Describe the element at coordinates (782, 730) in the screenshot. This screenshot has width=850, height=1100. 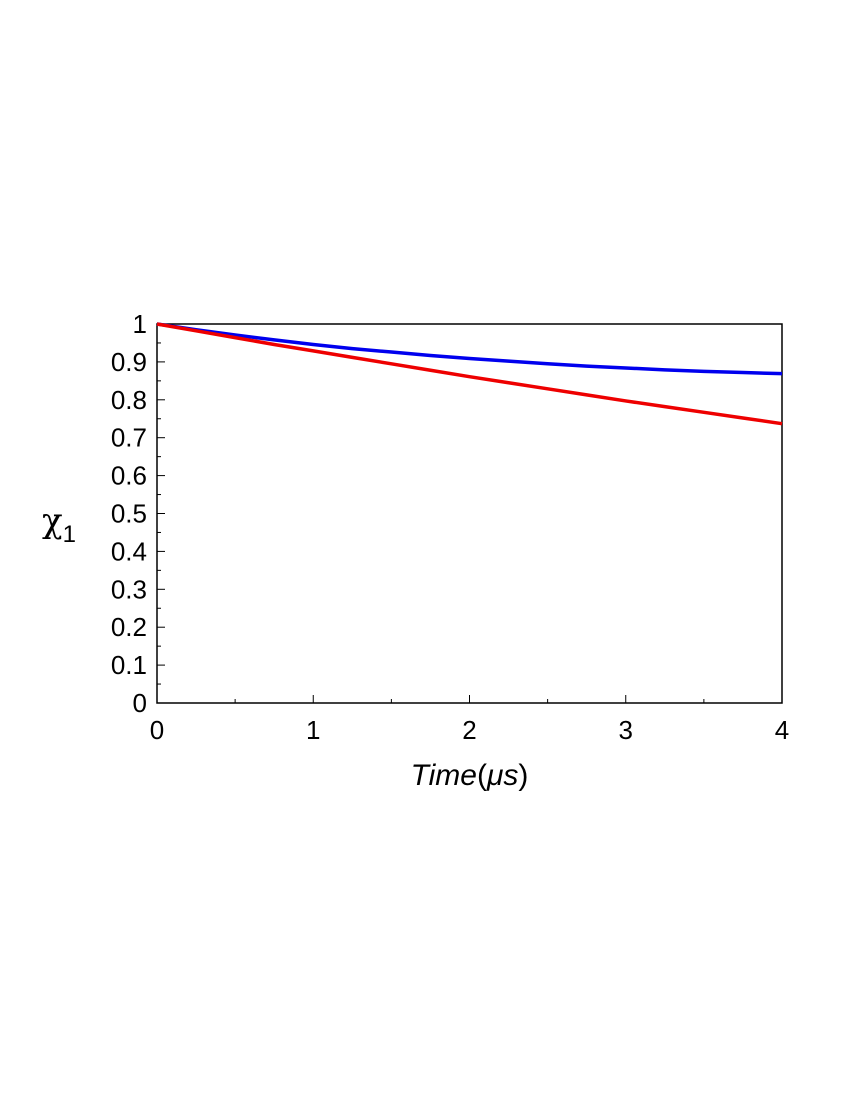
I see `x-tick-label: 4` at that location.